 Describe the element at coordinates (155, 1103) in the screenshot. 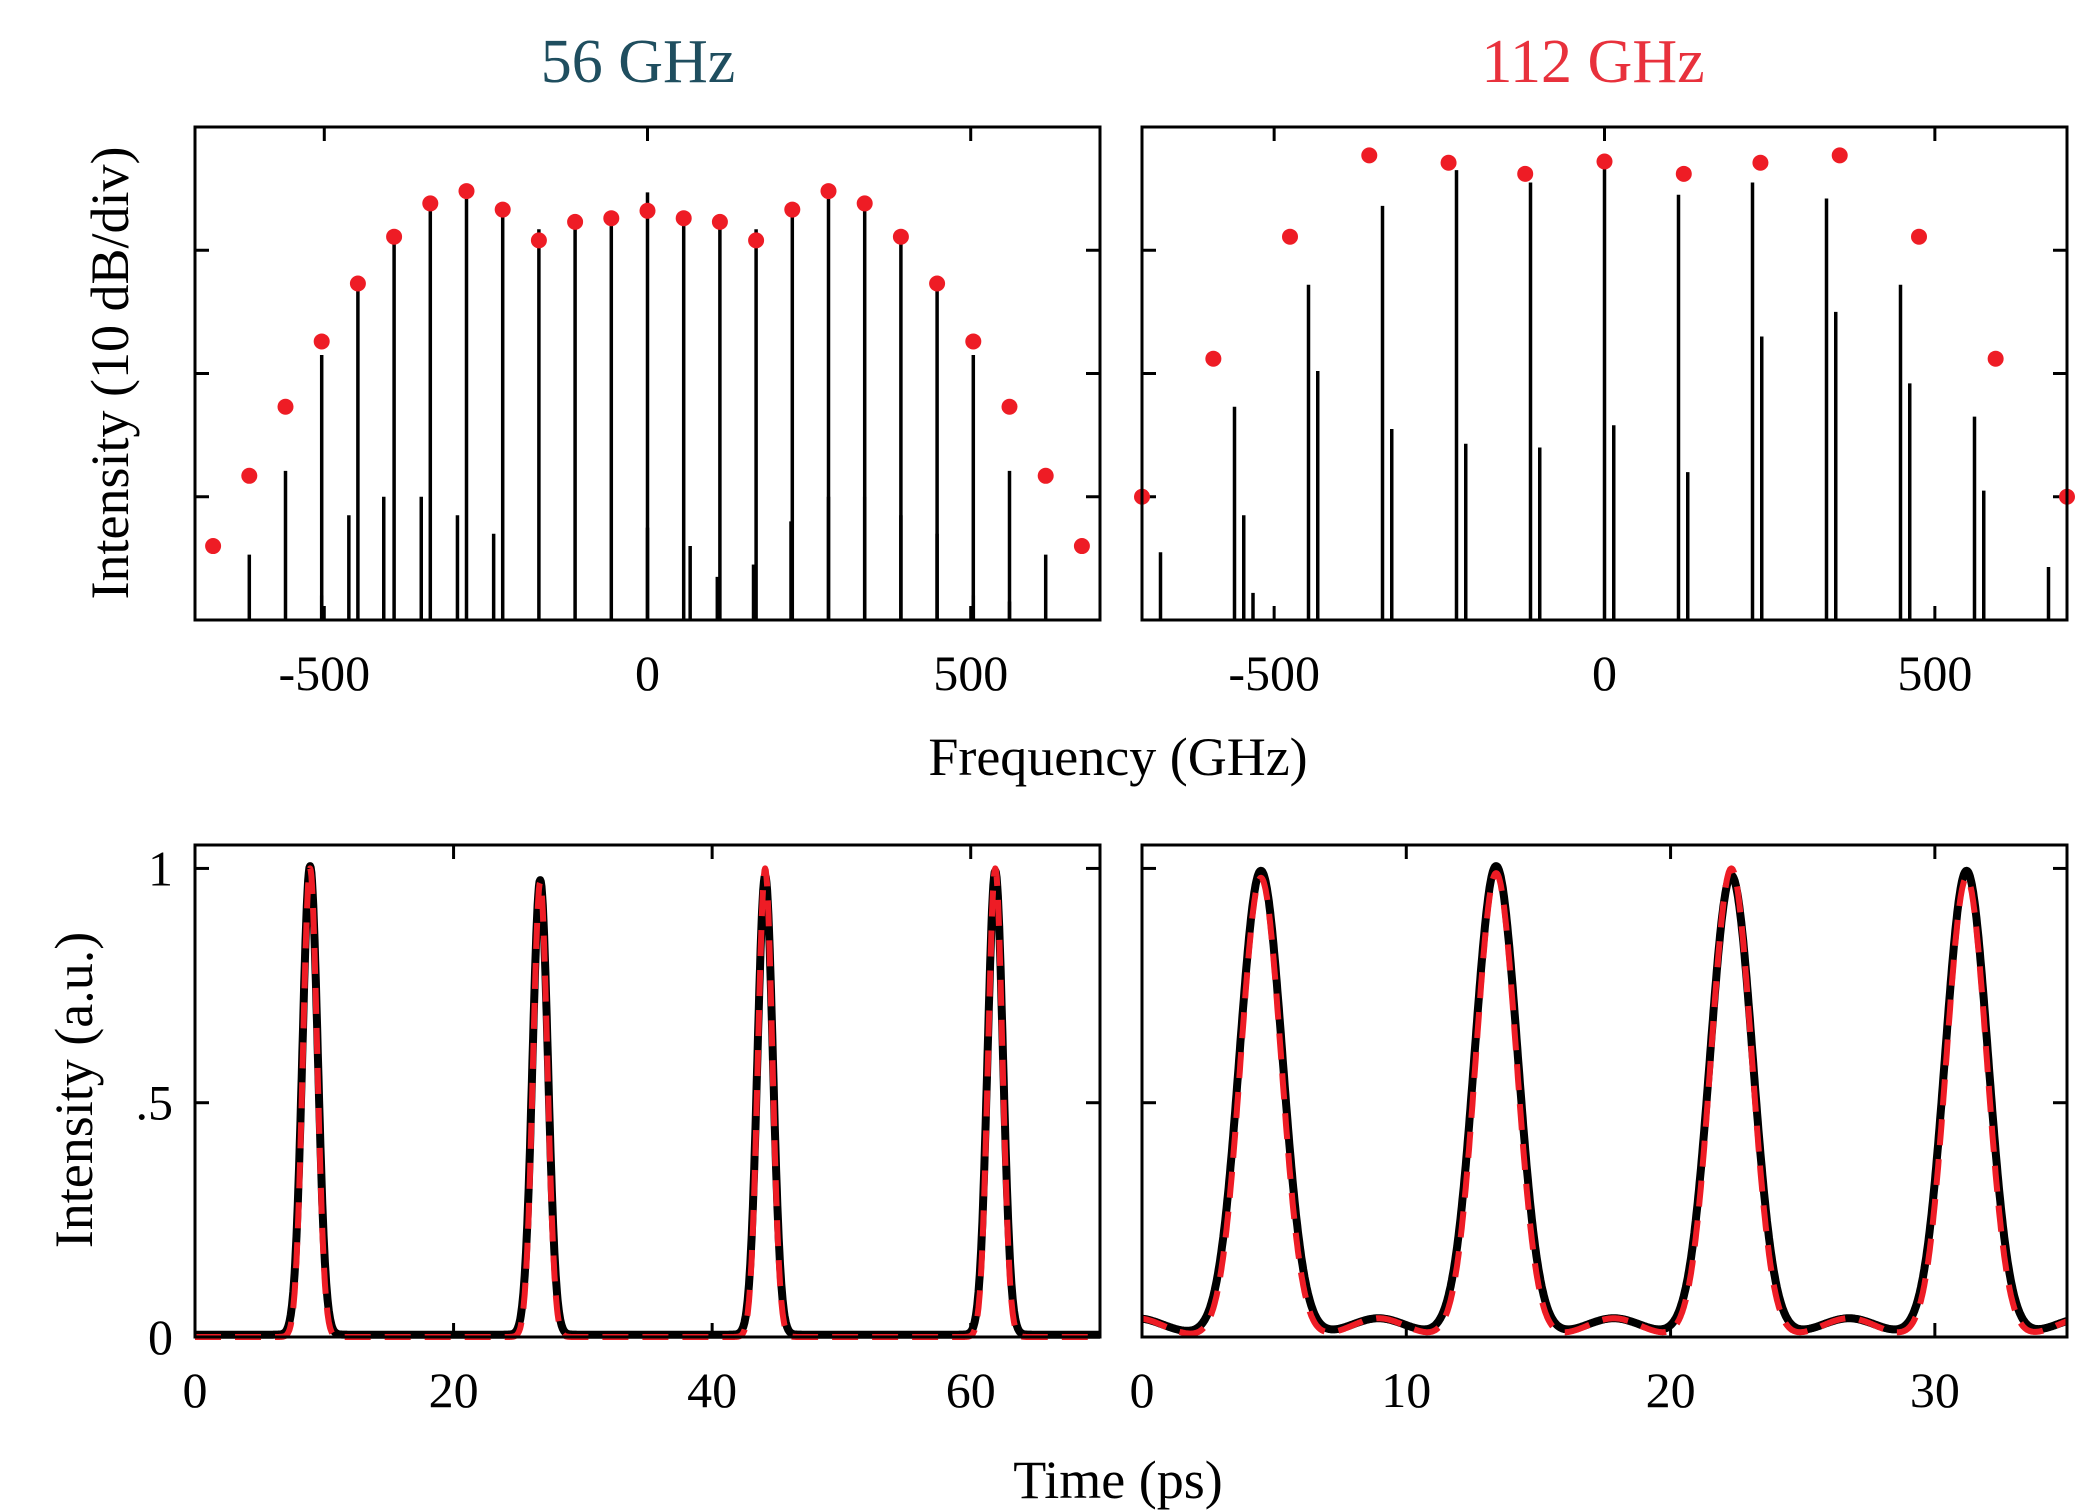

I see `y-tick-label: .5` at that location.